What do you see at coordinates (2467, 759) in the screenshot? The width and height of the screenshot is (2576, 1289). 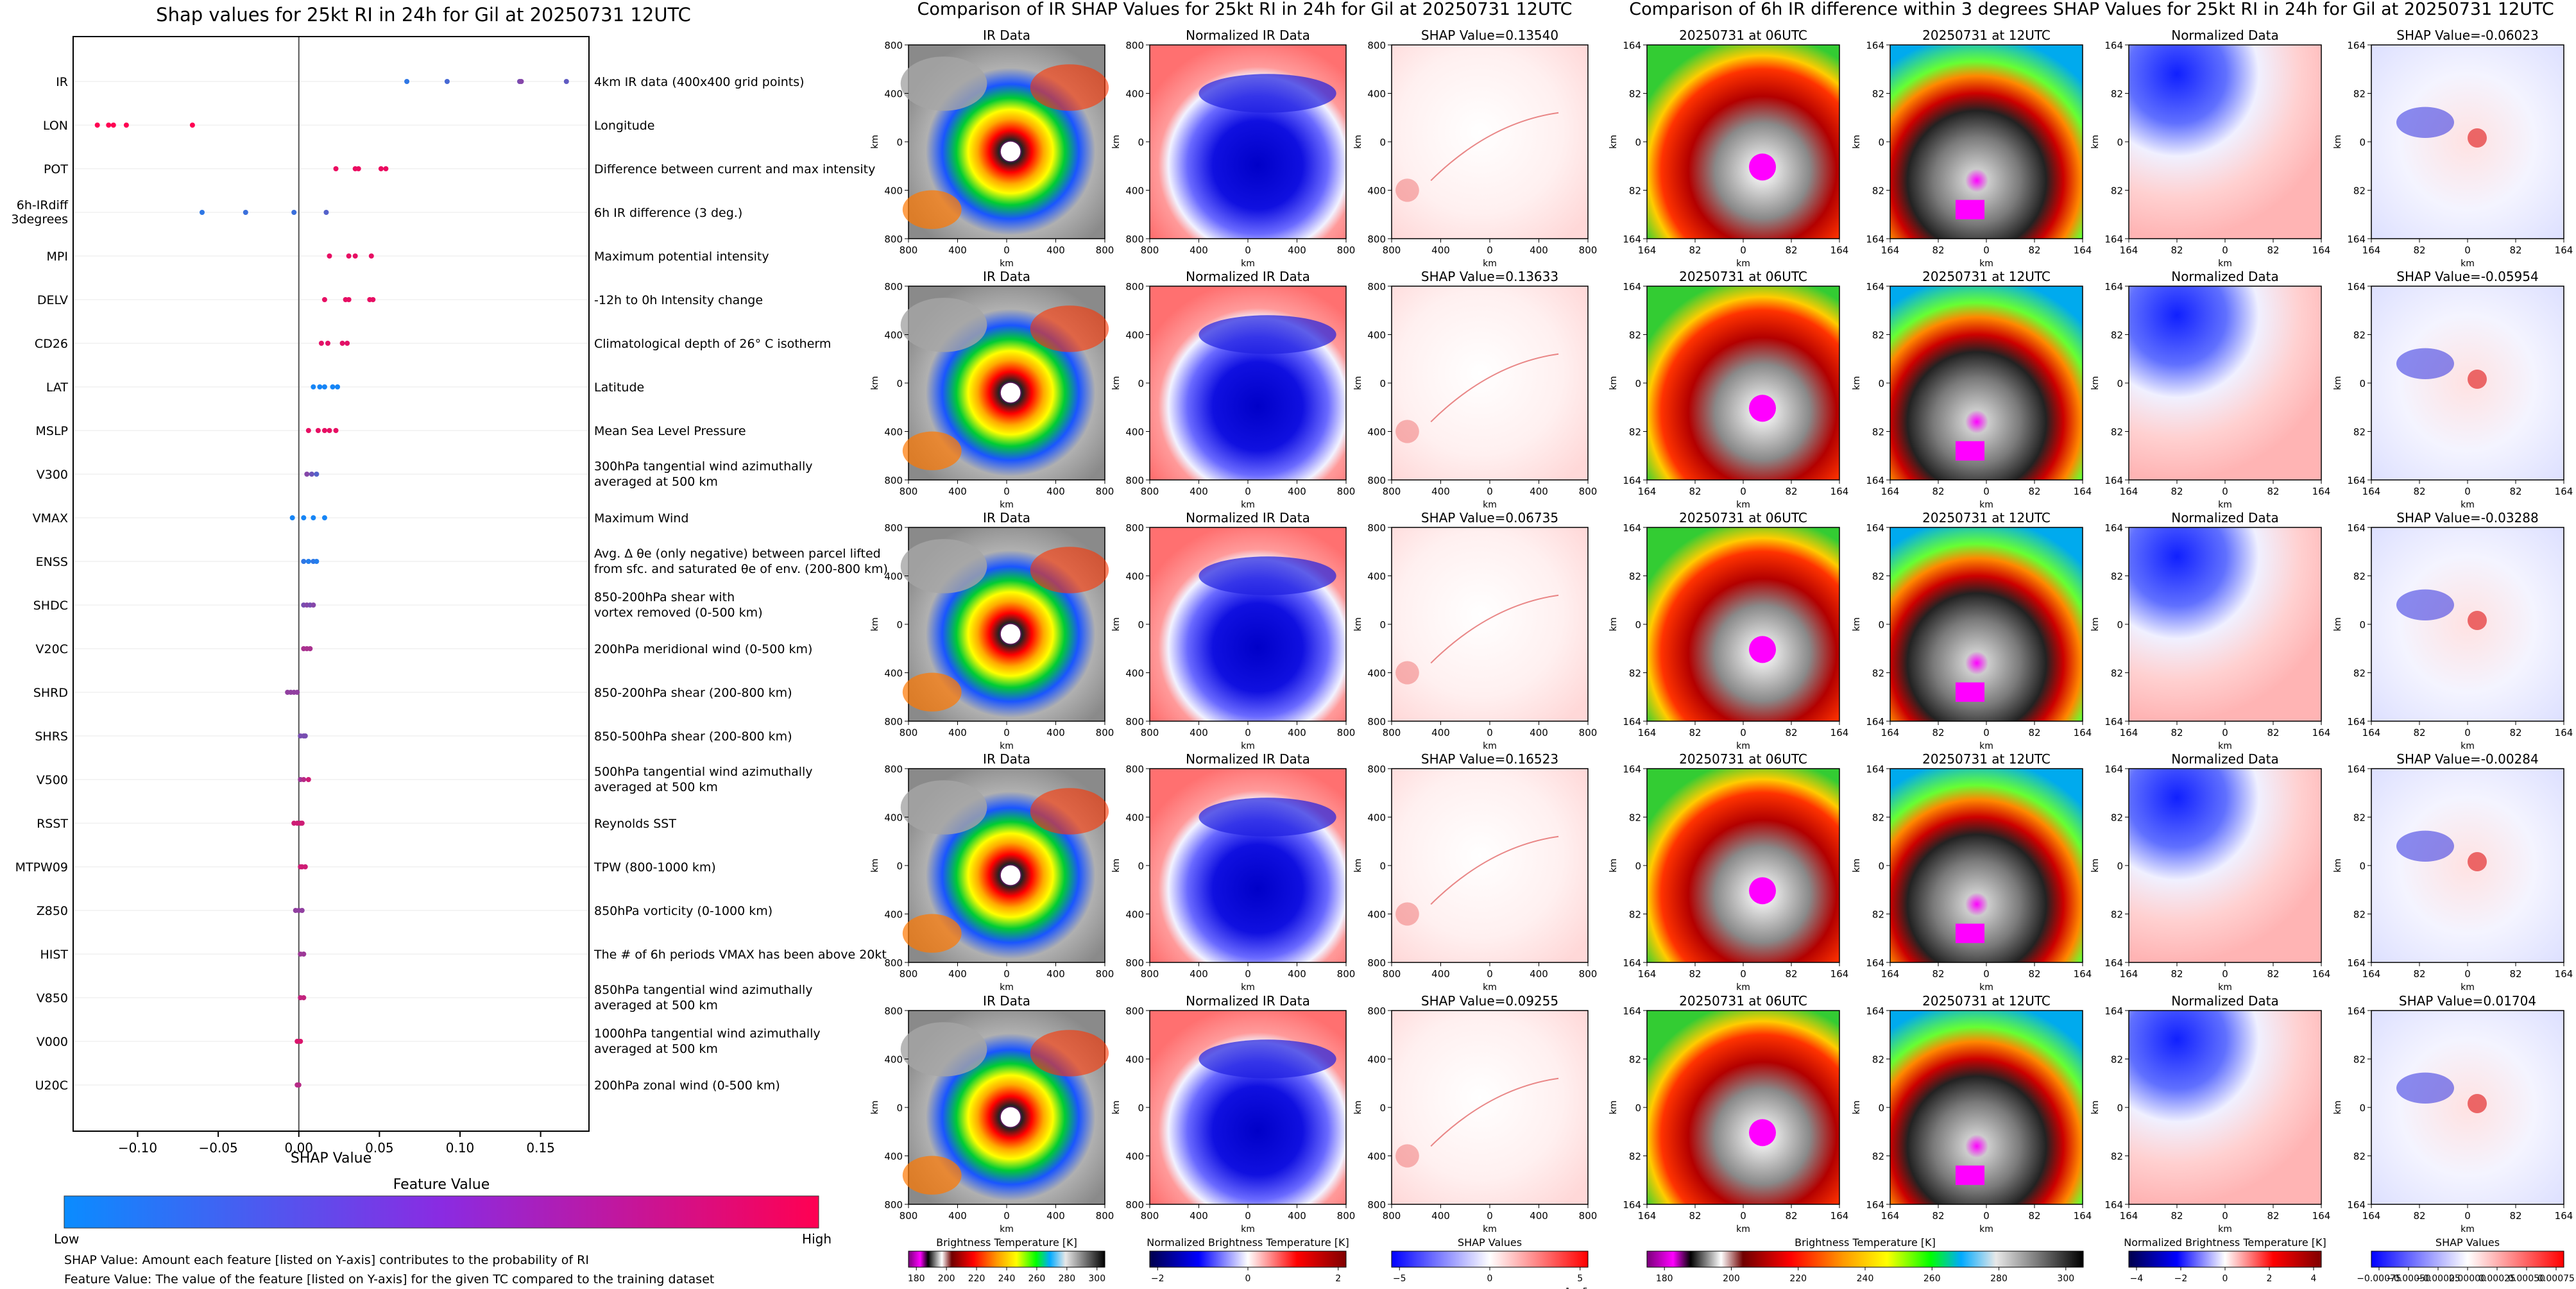 I see `panel-title: SHAP Value=-0.00284` at bounding box center [2467, 759].